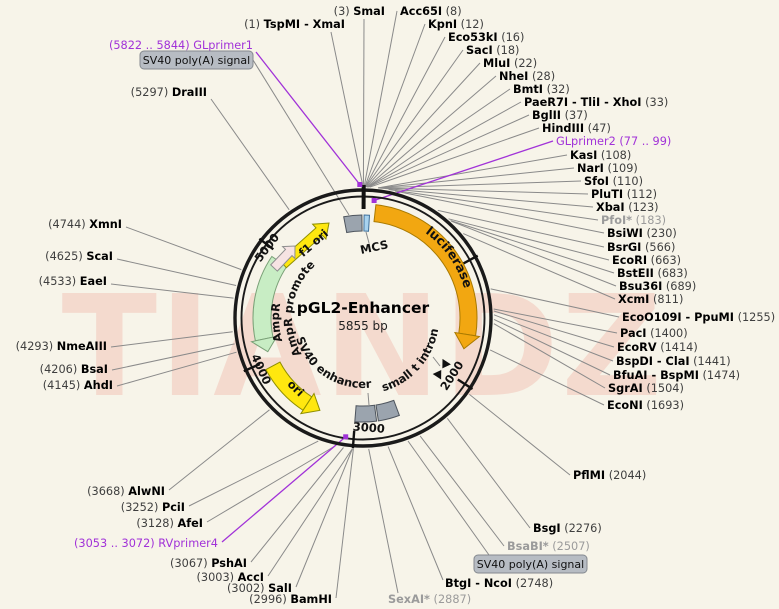  I want to click on leader-line-sexai-, so click(383, 521).